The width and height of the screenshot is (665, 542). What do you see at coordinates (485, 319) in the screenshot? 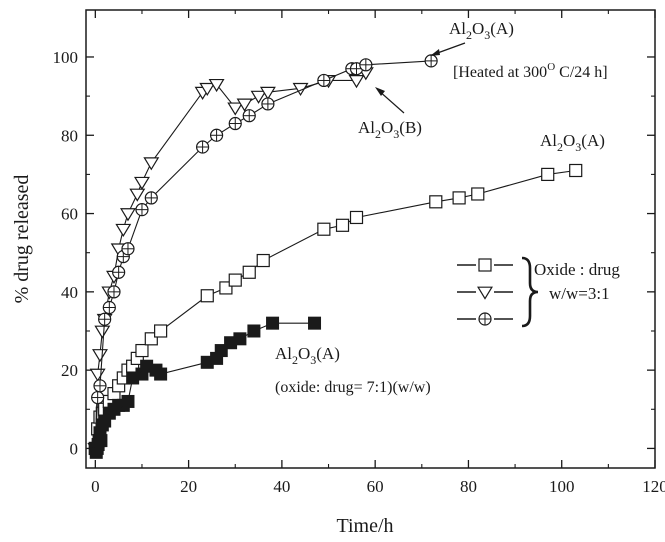
I see `legend-marker-crossed-circle` at bounding box center [485, 319].